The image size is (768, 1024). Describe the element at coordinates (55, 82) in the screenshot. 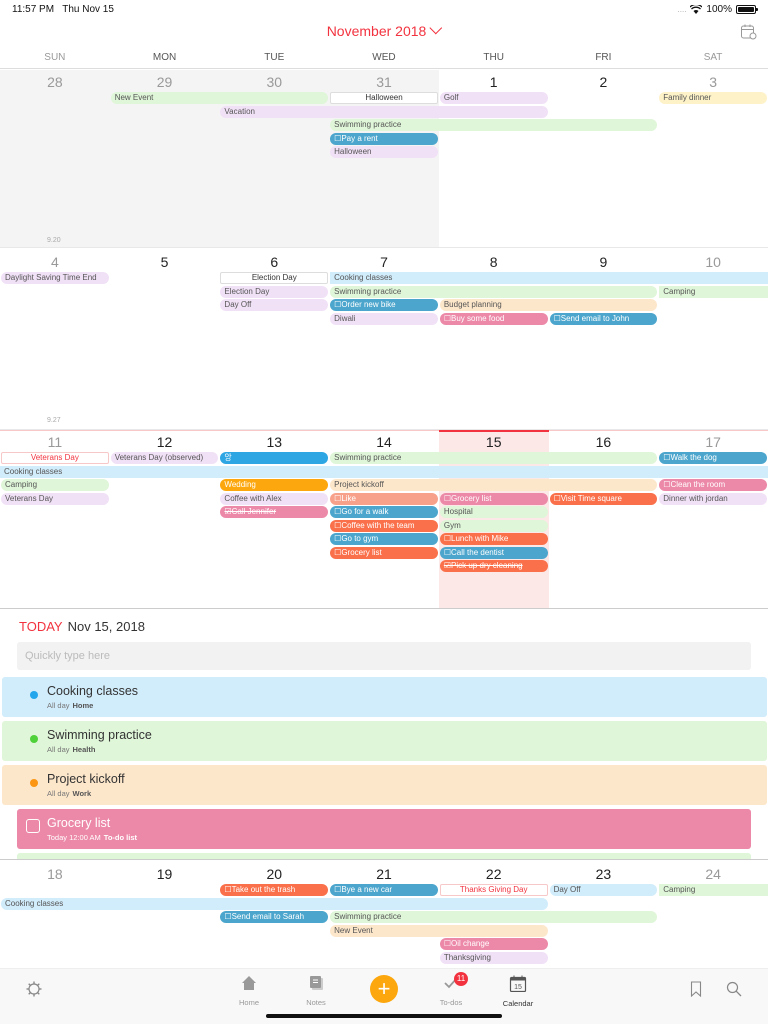

I see `day-number: 28` at that location.